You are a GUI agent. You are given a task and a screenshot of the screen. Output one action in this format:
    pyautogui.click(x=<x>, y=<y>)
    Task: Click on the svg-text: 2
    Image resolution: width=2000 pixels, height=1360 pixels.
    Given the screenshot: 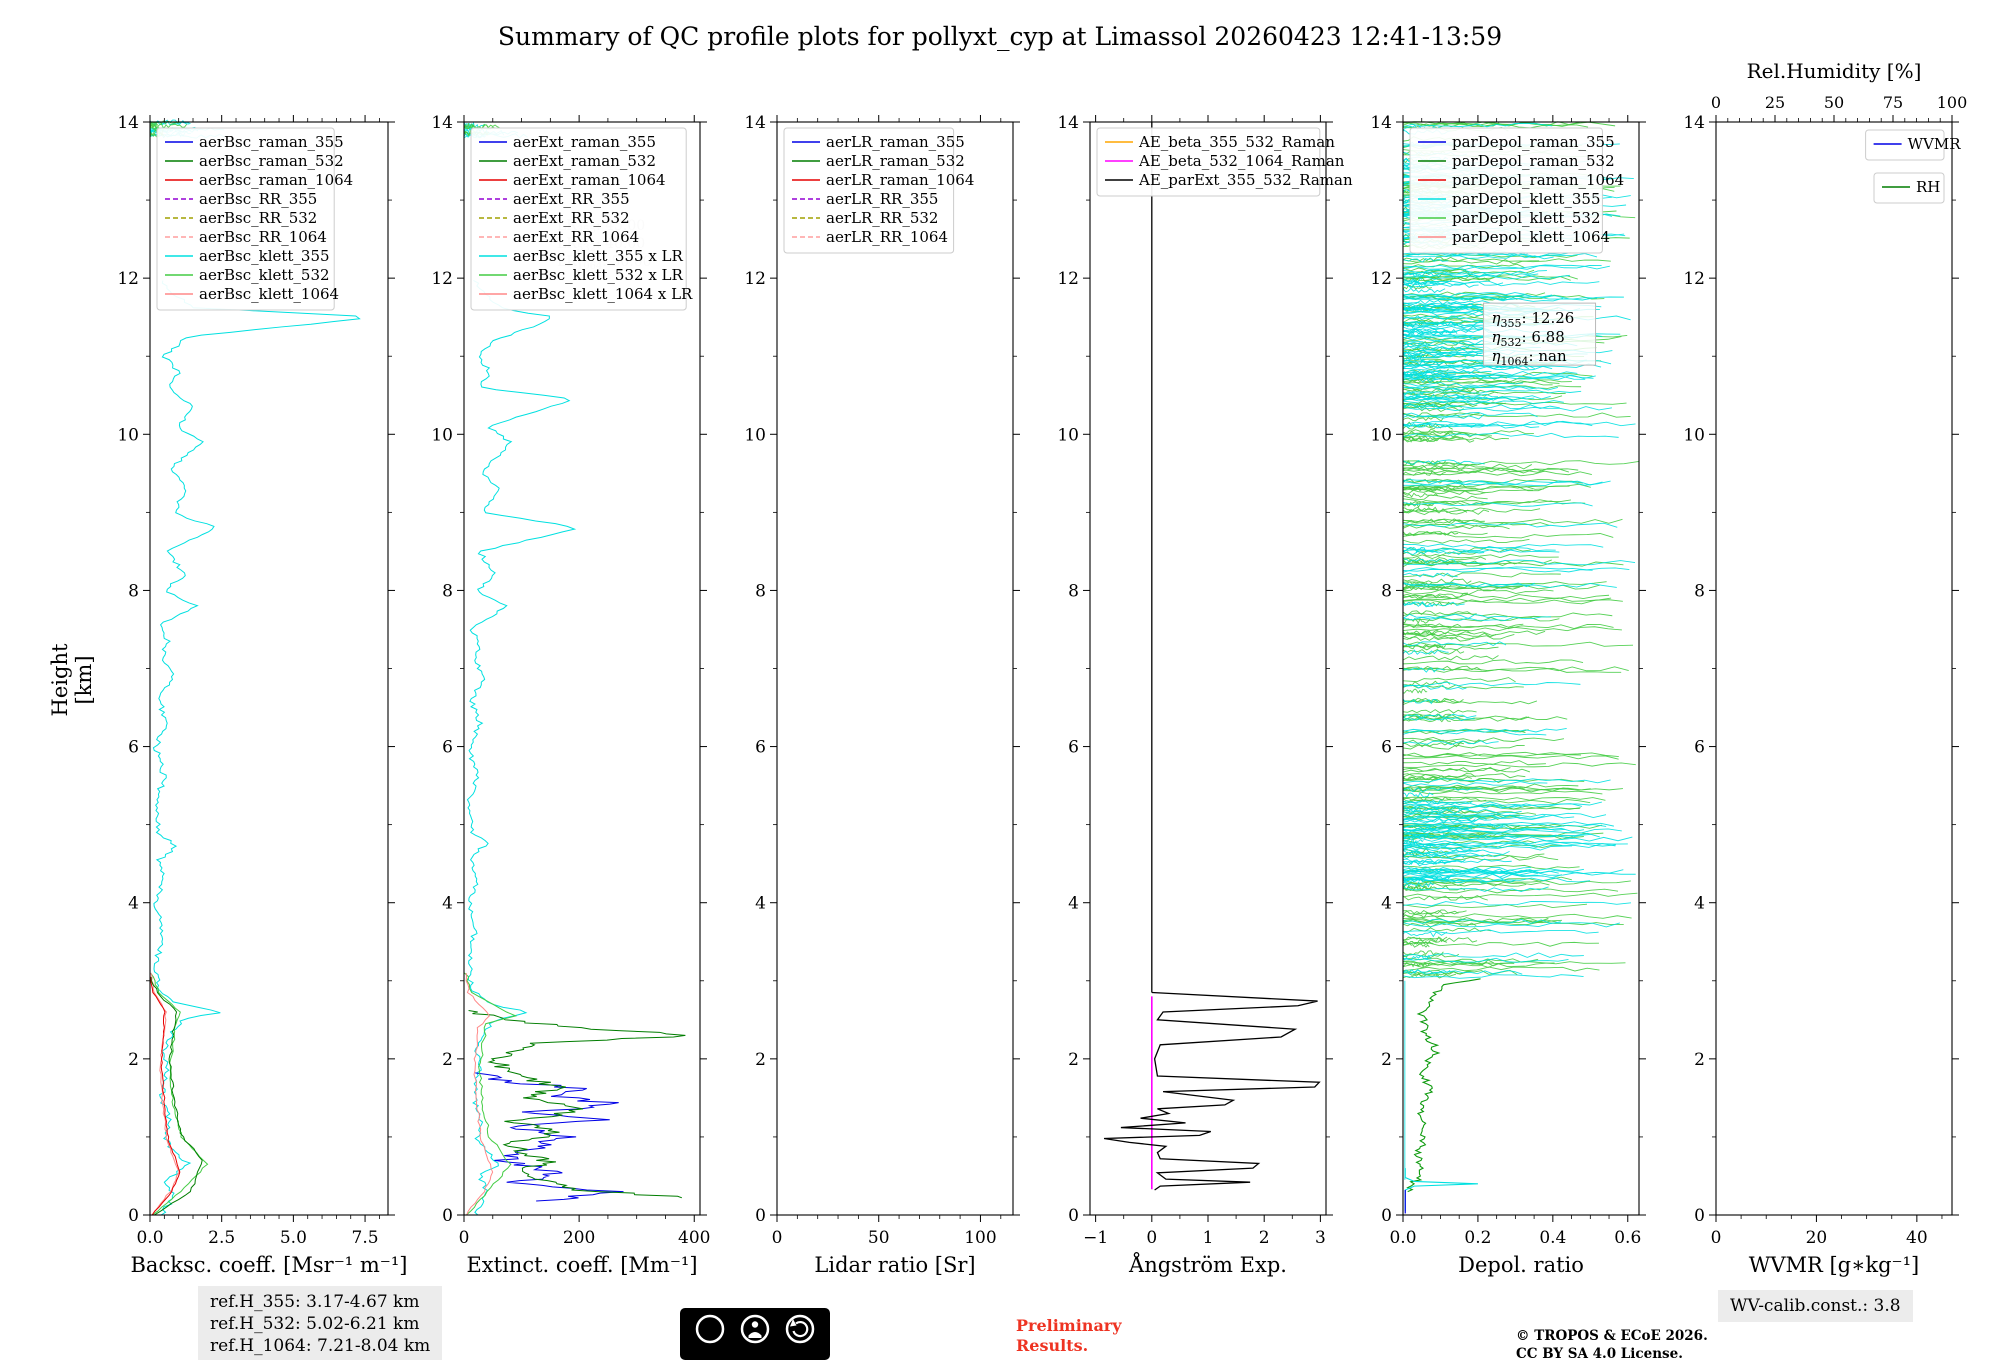 What is the action you would take?
    pyautogui.click(x=1073, y=1060)
    